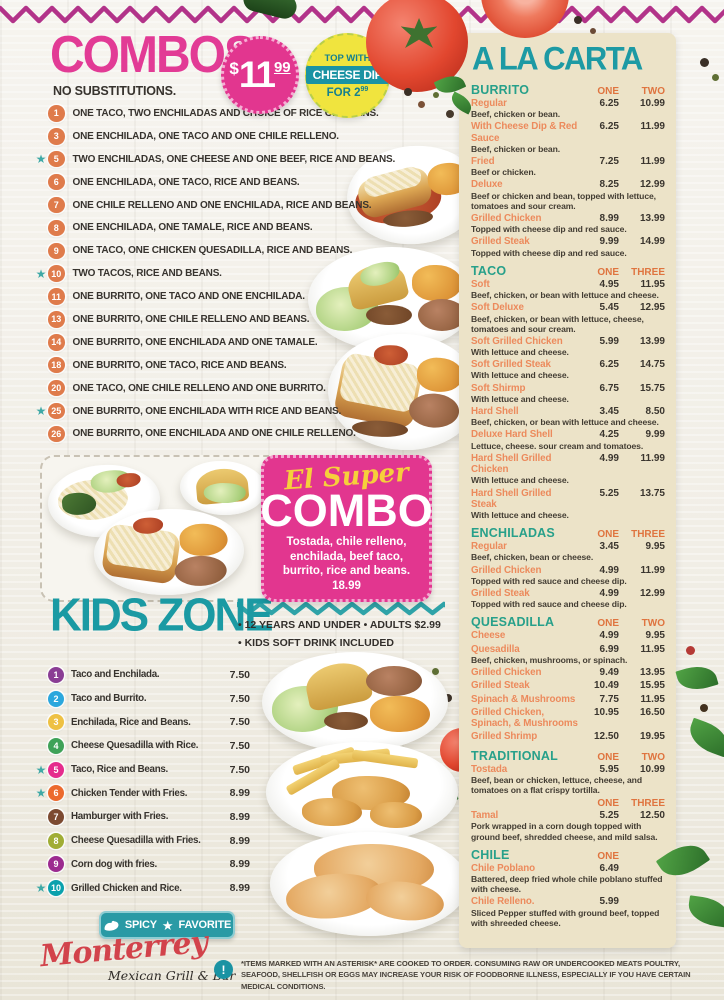 This screenshot has height=1000, width=724. Describe the element at coordinates (609, 284) in the screenshot. I see `item-price-one: 4.95` at that location.